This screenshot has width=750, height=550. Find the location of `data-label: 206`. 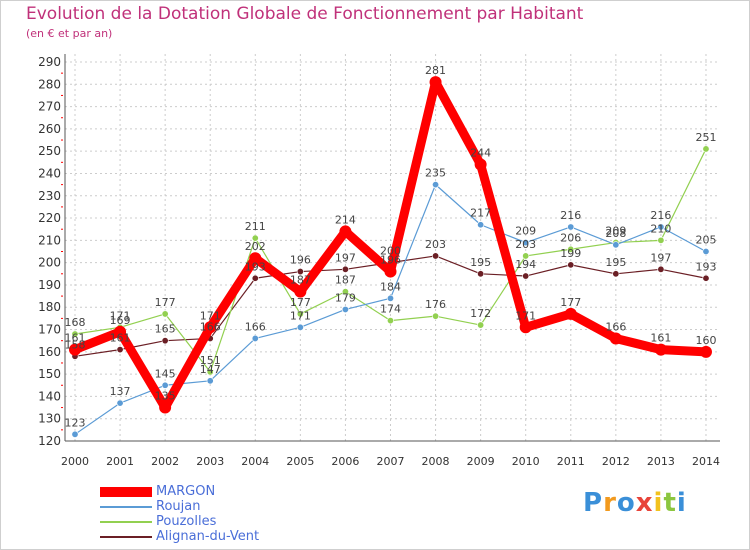

data-label: 206 is located at coordinates (570, 237).